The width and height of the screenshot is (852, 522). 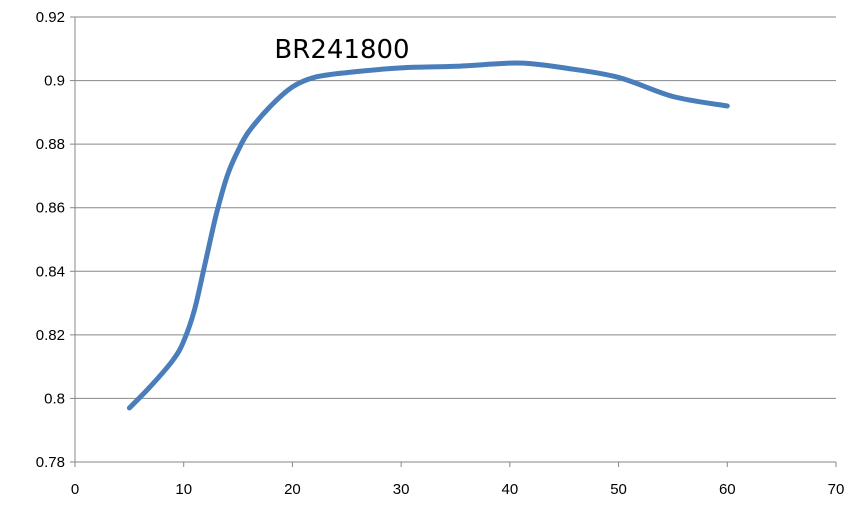 What do you see at coordinates (75, 489) in the screenshot?
I see `x-tick-label: 0` at bounding box center [75, 489].